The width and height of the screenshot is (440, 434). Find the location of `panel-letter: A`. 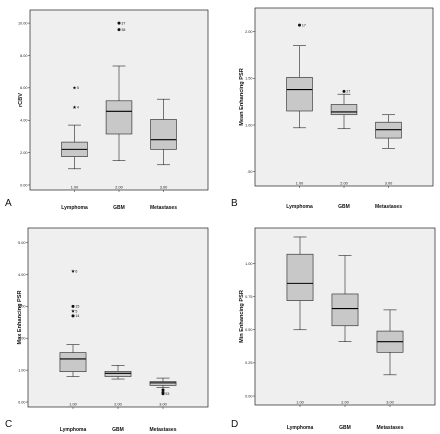

panel-letter: A is located at coordinates (8, 203).